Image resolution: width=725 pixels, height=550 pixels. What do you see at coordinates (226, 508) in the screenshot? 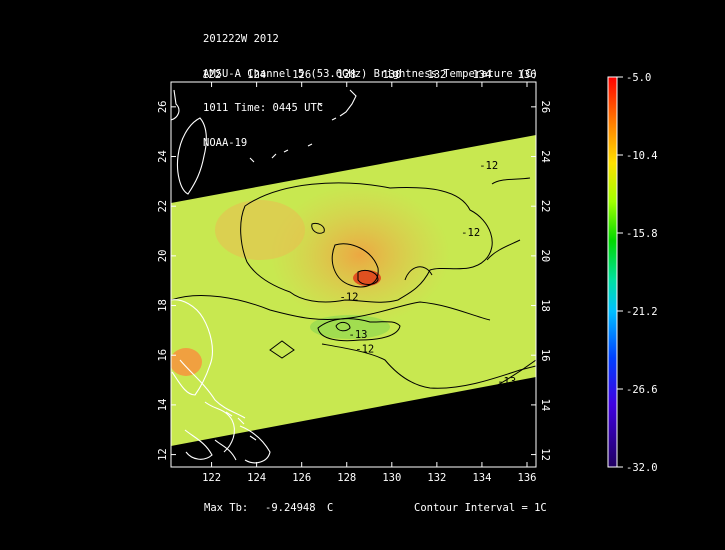
I see `max-tb-label: Max Tb:` at bounding box center [226, 508].